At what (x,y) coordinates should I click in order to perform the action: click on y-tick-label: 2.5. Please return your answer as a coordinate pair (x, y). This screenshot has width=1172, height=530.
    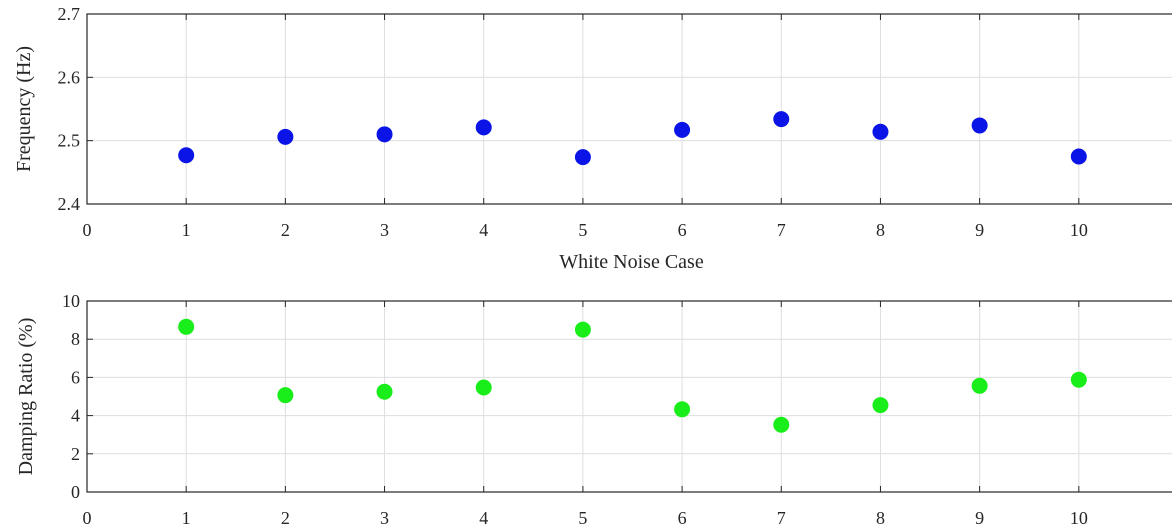
    Looking at the image, I should click on (69, 141).